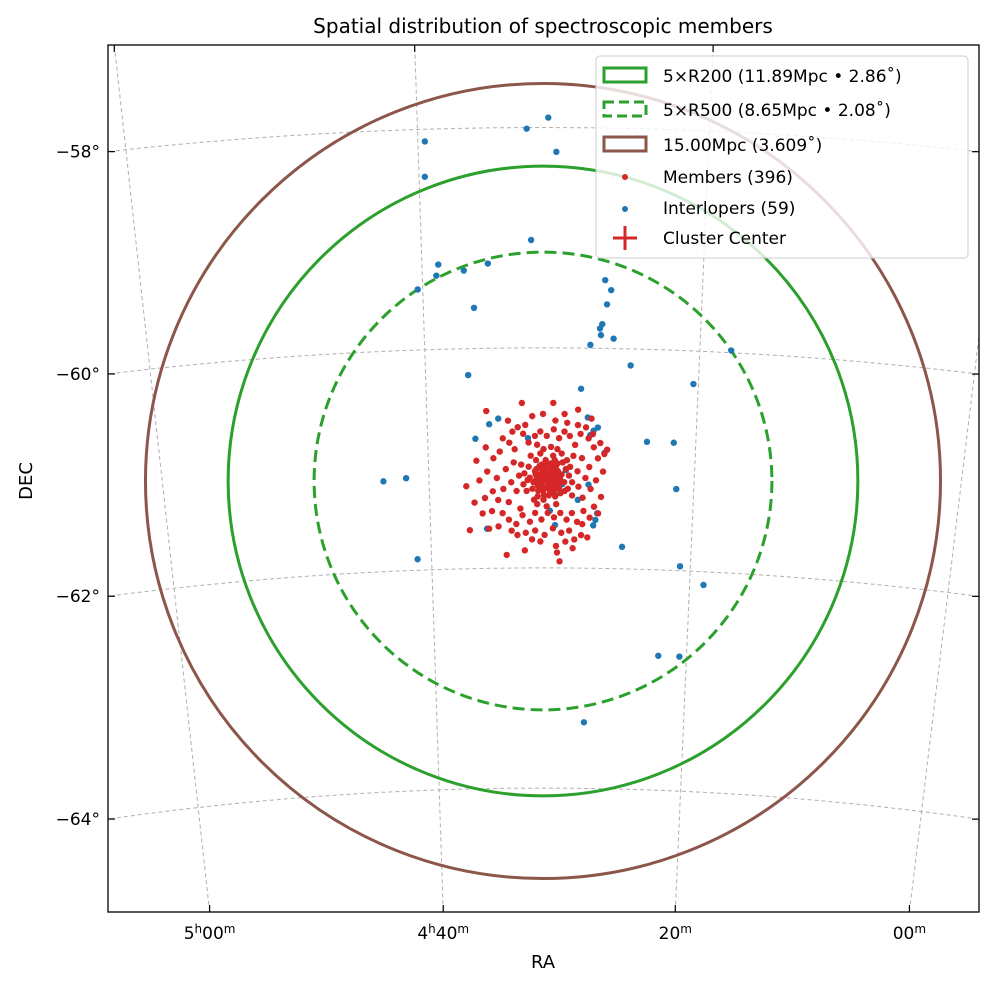 The width and height of the screenshot is (994, 986). I want to click on ra-gridline, so click(162, 478).